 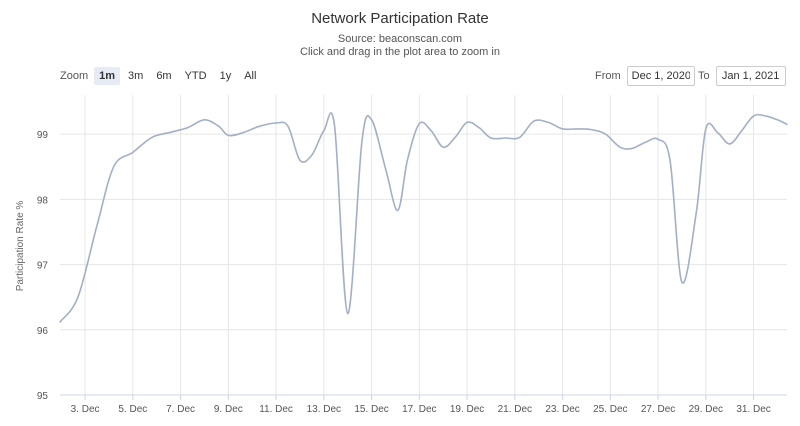 I want to click on zoom-ytd-button: YTD, so click(x=195, y=76).